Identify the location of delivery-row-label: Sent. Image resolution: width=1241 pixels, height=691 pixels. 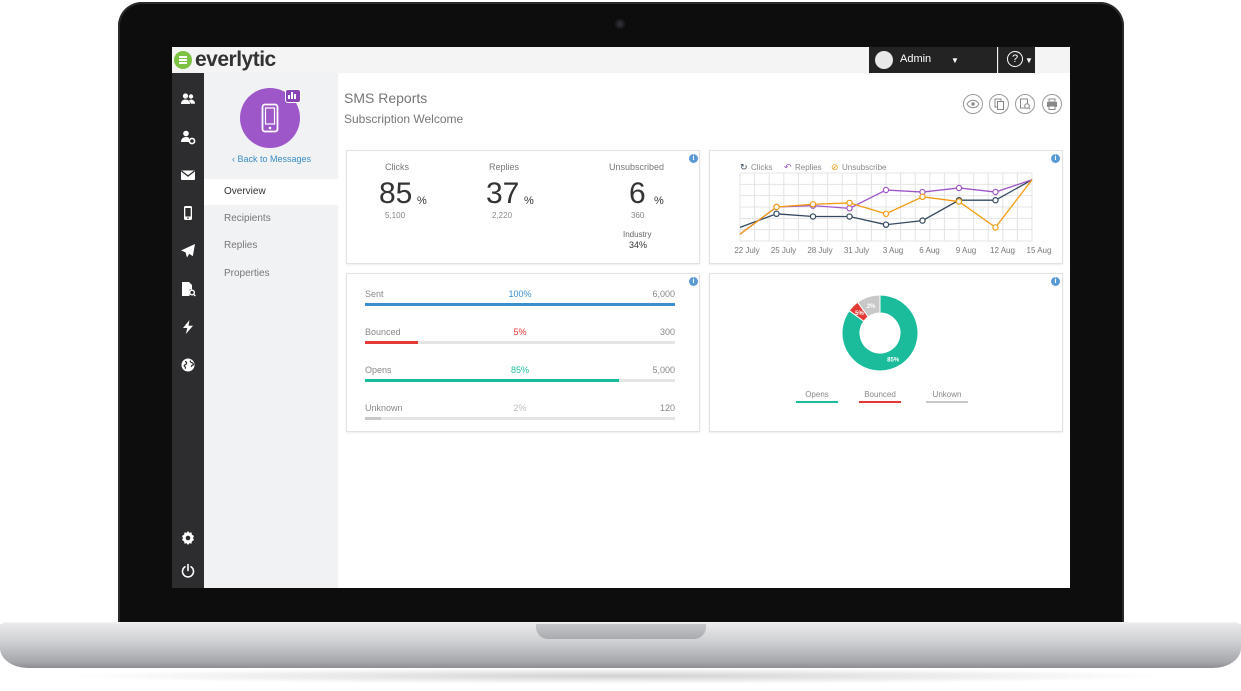
(374, 294).